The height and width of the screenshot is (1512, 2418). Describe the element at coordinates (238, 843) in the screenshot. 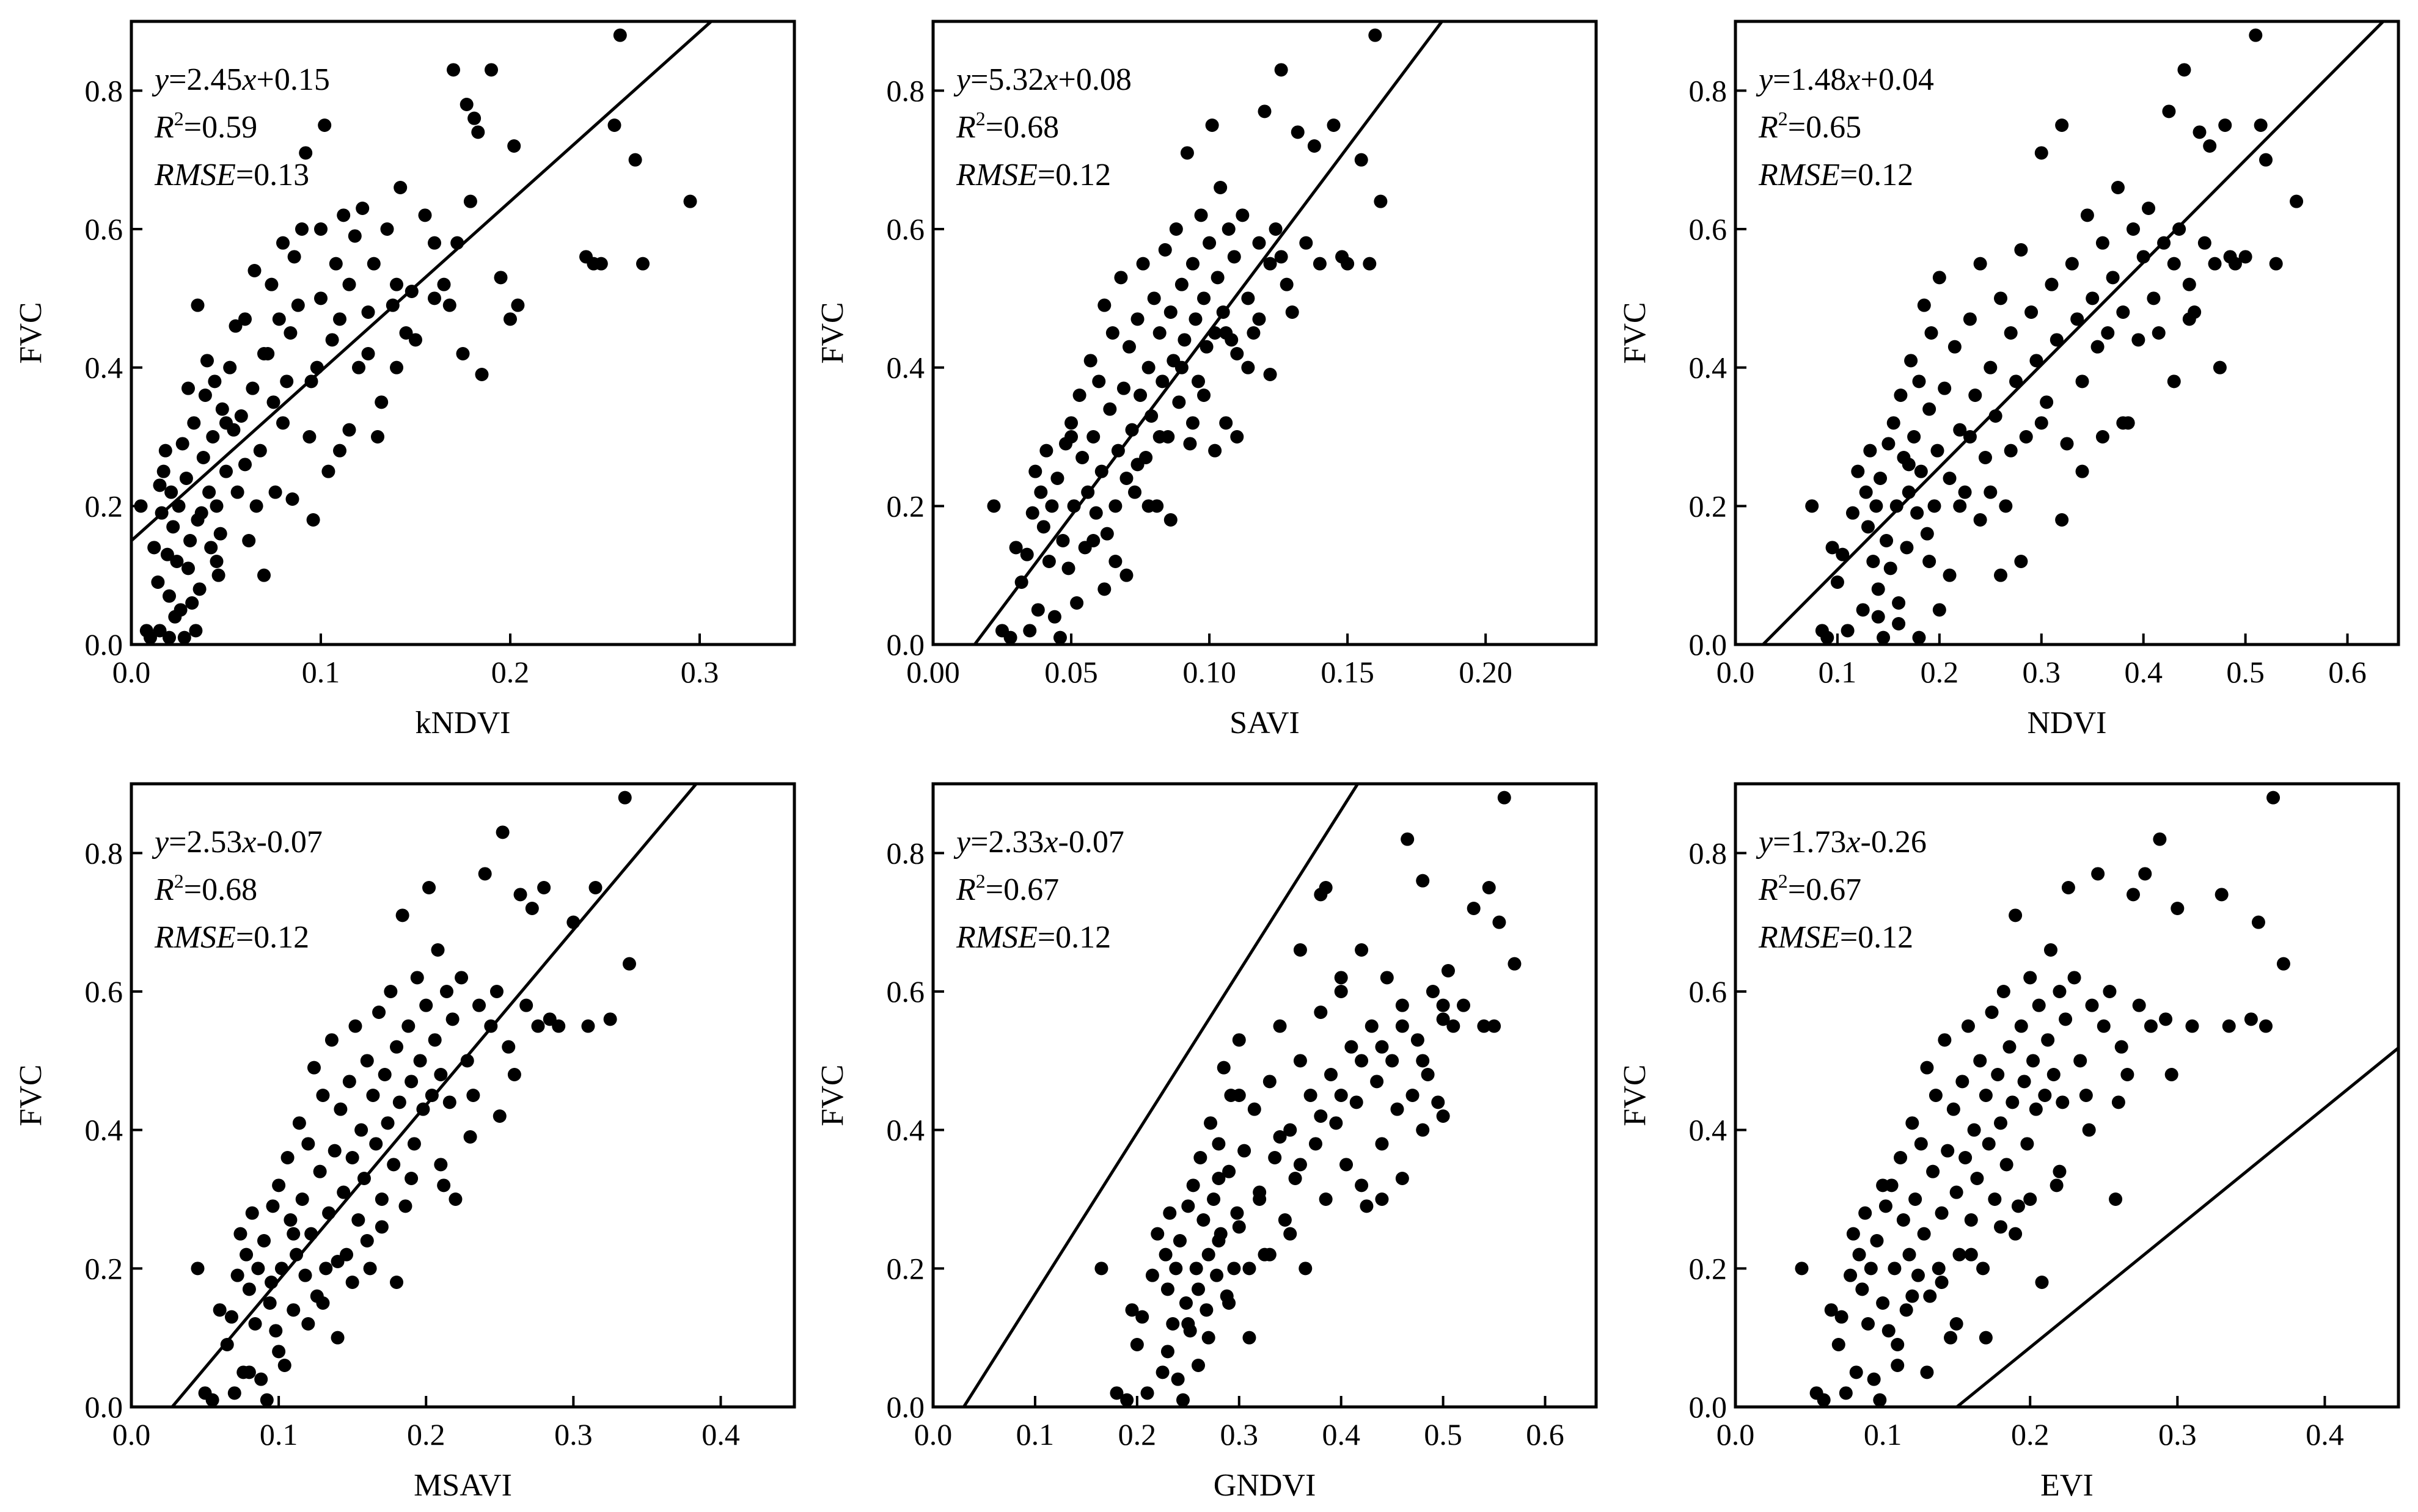

I see `regression-equation: y=2.53x-0.07` at that location.